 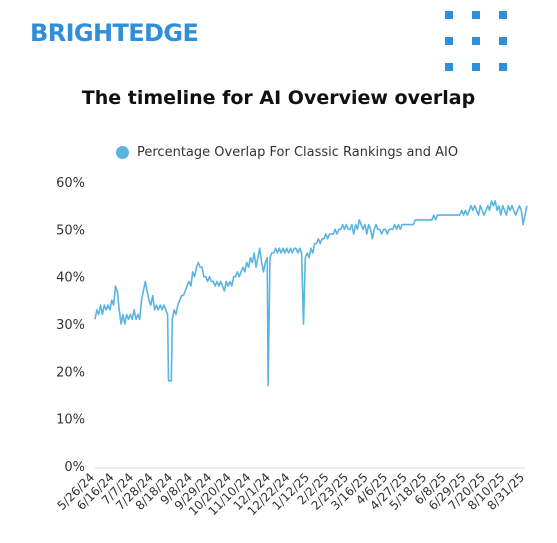 I want to click on dot-grid-icon, so click(x=476, y=41).